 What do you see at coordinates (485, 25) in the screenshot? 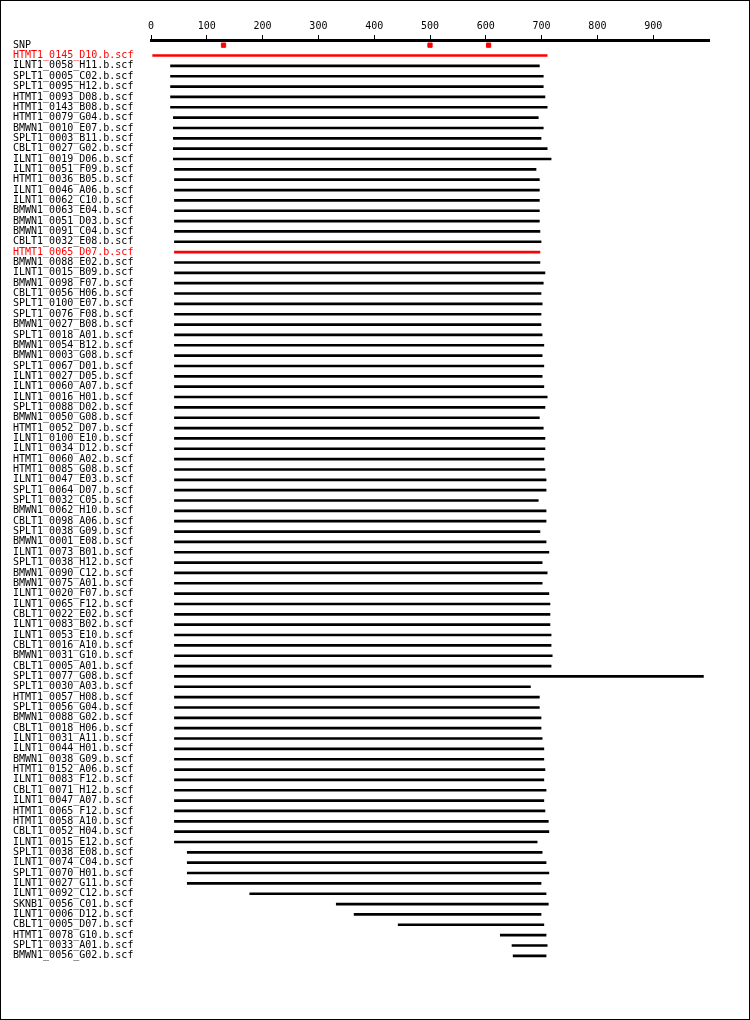
I see `x-tick-label: 600` at bounding box center [485, 25].